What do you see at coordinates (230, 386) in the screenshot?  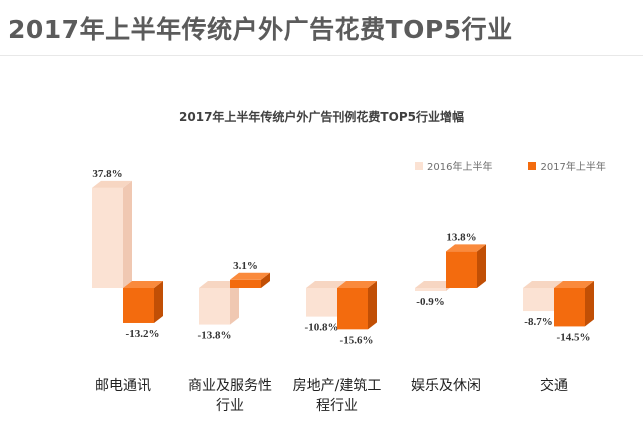 I see `category-label-1-0: 商业及服务性` at bounding box center [230, 386].